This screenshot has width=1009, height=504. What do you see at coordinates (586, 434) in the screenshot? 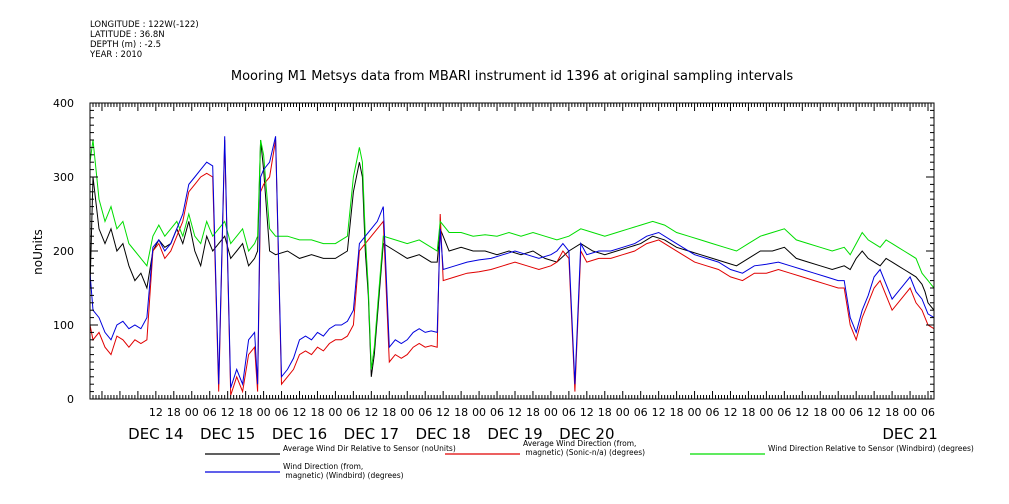
I see `x-day-label: DEC 20` at bounding box center [586, 434].